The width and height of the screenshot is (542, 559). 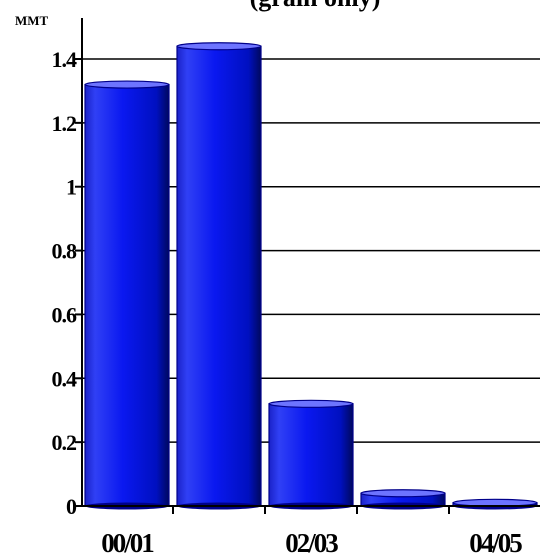 I want to click on y-tick-label: 0, so click(x=71, y=506).